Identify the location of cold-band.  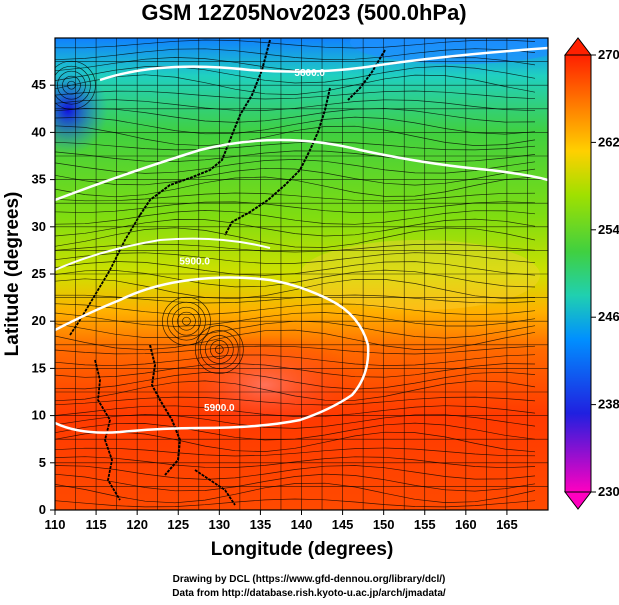
(449, 51).